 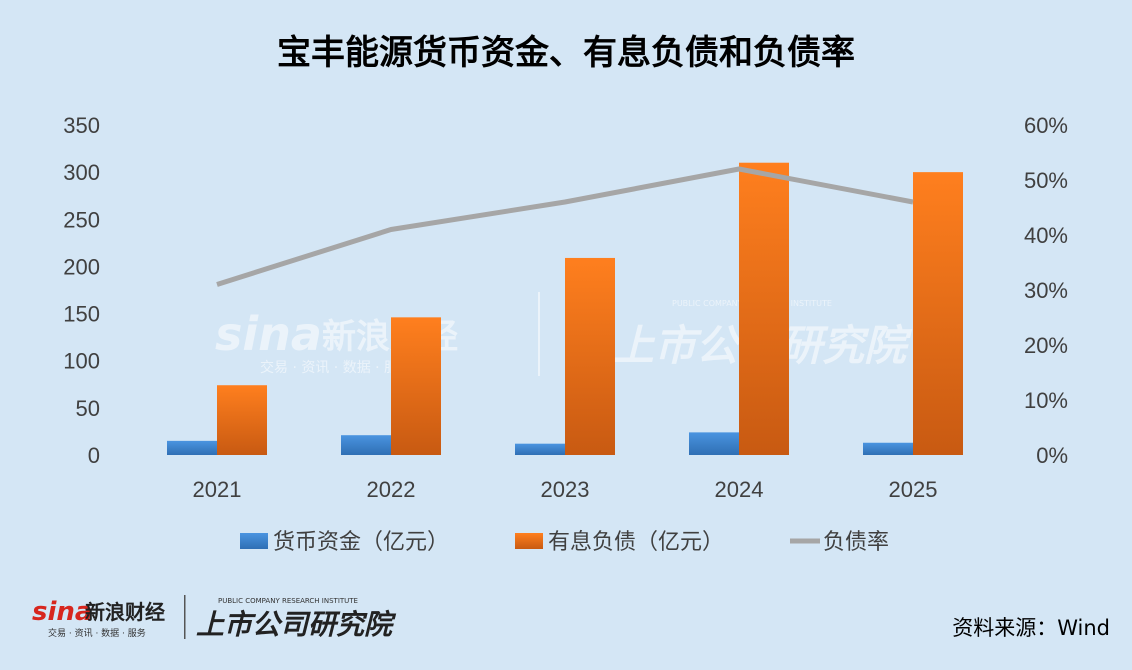 I want to click on legend-label: 负债率, so click(x=856, y=542).